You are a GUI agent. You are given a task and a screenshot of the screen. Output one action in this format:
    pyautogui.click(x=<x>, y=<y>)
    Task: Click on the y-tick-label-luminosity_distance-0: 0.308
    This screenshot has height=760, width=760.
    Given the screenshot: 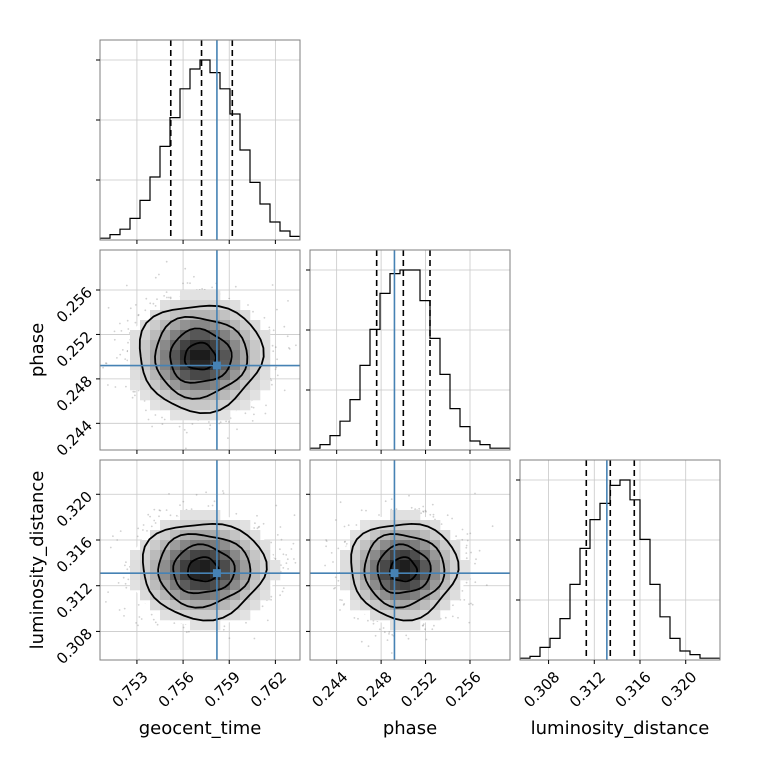 What is the action you would take?
    pyautogui.click(x=74, y=646)
    